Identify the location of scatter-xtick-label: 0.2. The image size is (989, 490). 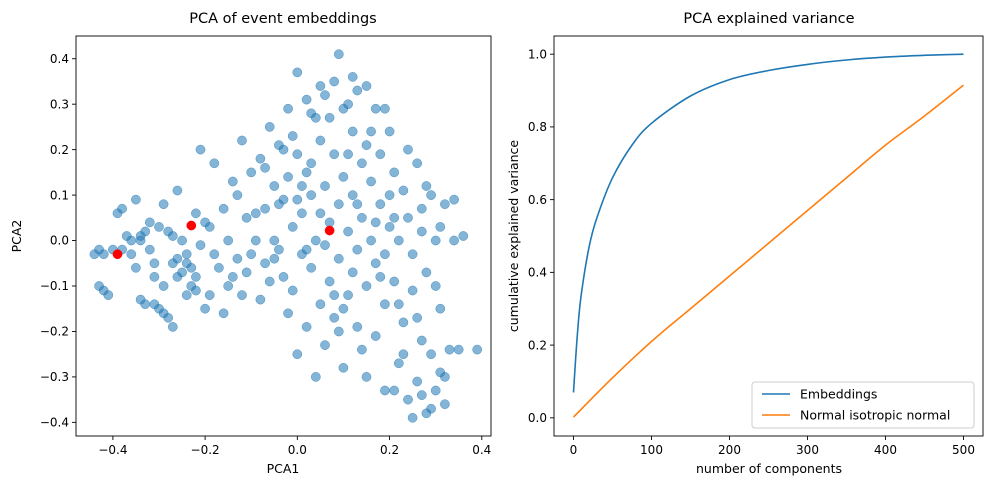
(389, 450).